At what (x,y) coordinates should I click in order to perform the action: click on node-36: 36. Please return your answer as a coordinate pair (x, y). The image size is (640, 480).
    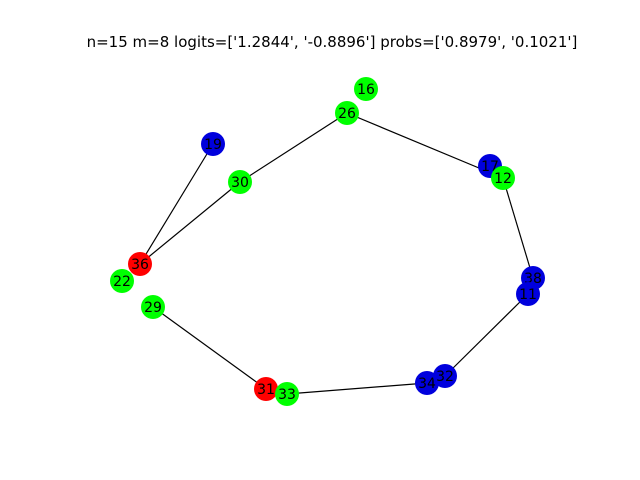
    Looking at the image, I should click on (140, 264).